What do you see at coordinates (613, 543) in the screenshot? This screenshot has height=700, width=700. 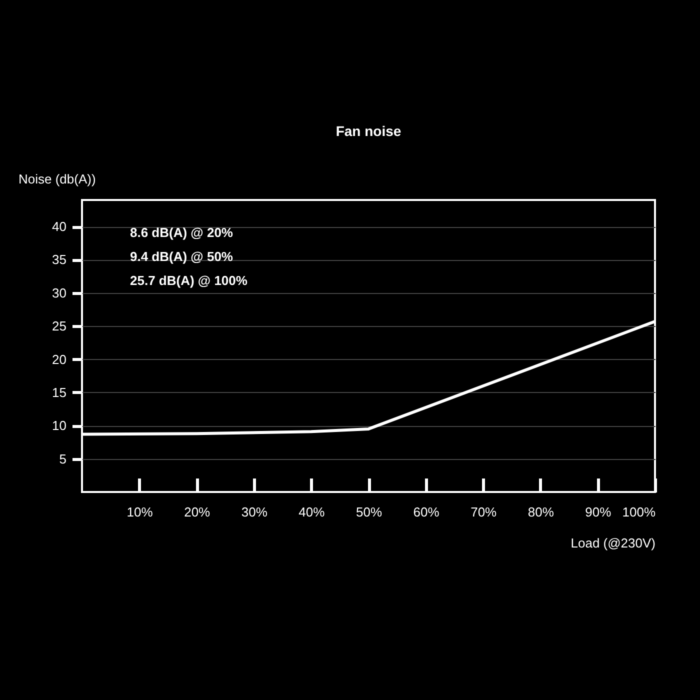 I see `x-axis-title: Load (@230V)` at bounding box center [613, 543].